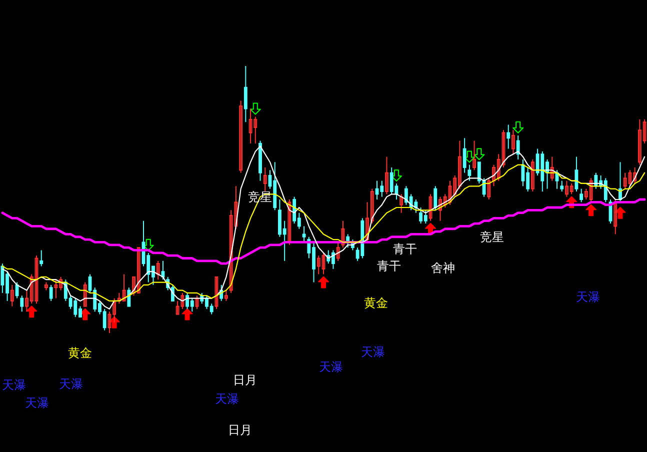 This screenshot has width=647, height=452. Describe the element at coordinates (588, 297) in the screenshot. I see `annotation: 天瀑` at that location.